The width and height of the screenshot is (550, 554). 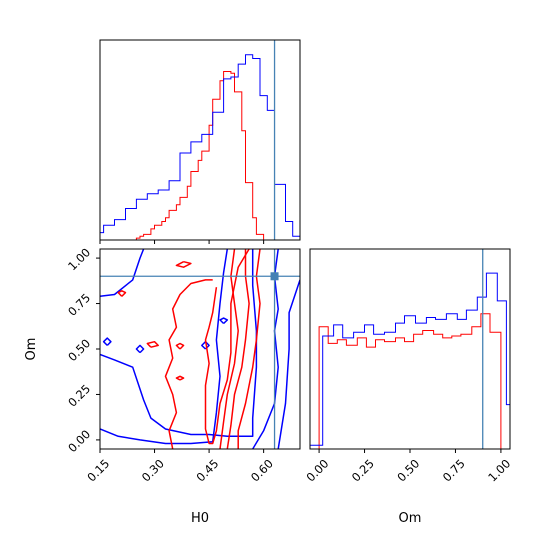 What do you see at coordinates (262, 470) in the screenshot?
I see `x-tick-label: 0.60` at bounding box center [262, 470].